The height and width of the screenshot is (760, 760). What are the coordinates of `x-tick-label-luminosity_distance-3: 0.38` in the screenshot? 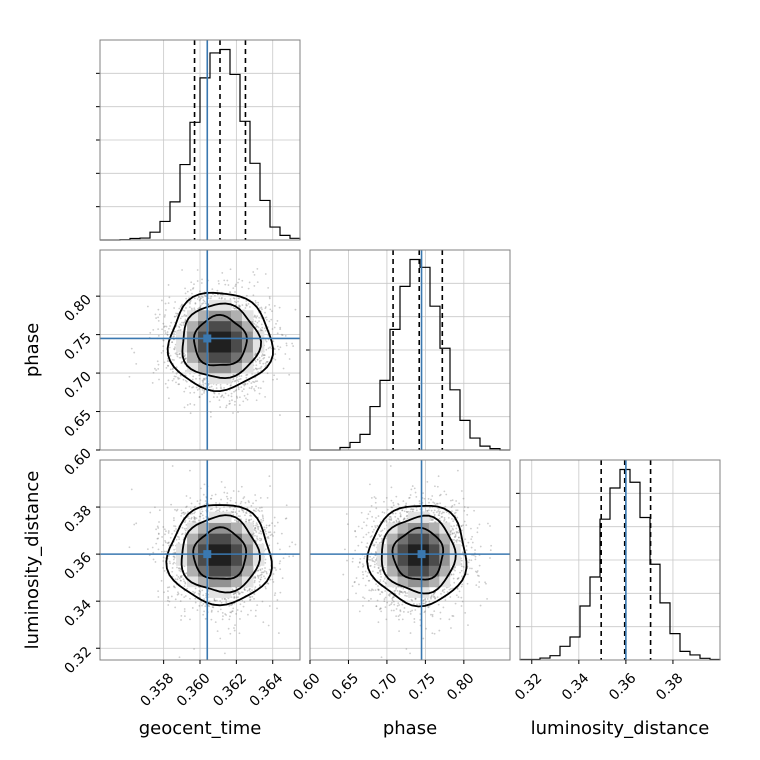 It's located at (669, 686).